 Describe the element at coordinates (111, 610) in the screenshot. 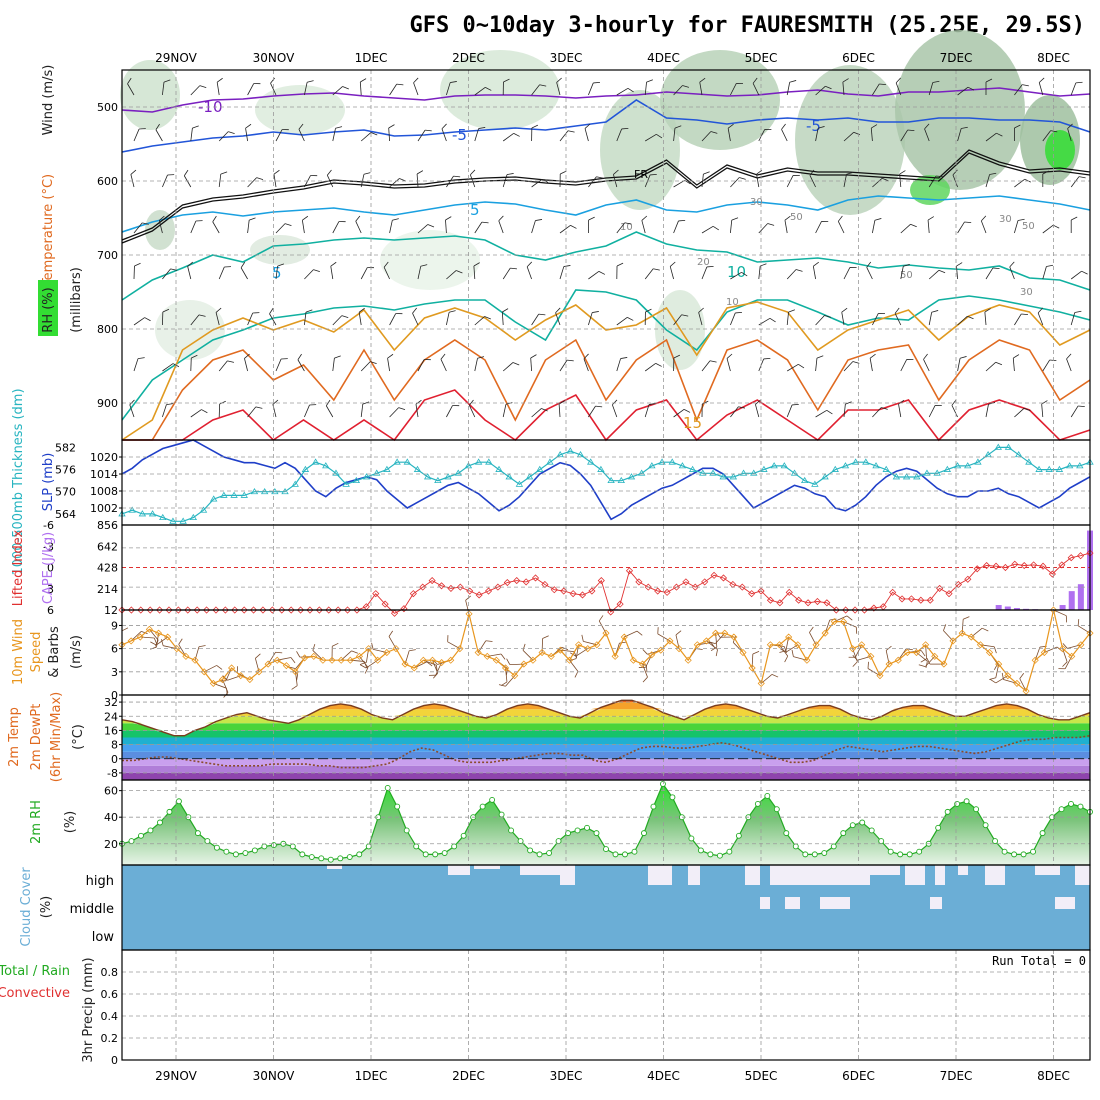

I see `cape-tick-label: 12` at that location.